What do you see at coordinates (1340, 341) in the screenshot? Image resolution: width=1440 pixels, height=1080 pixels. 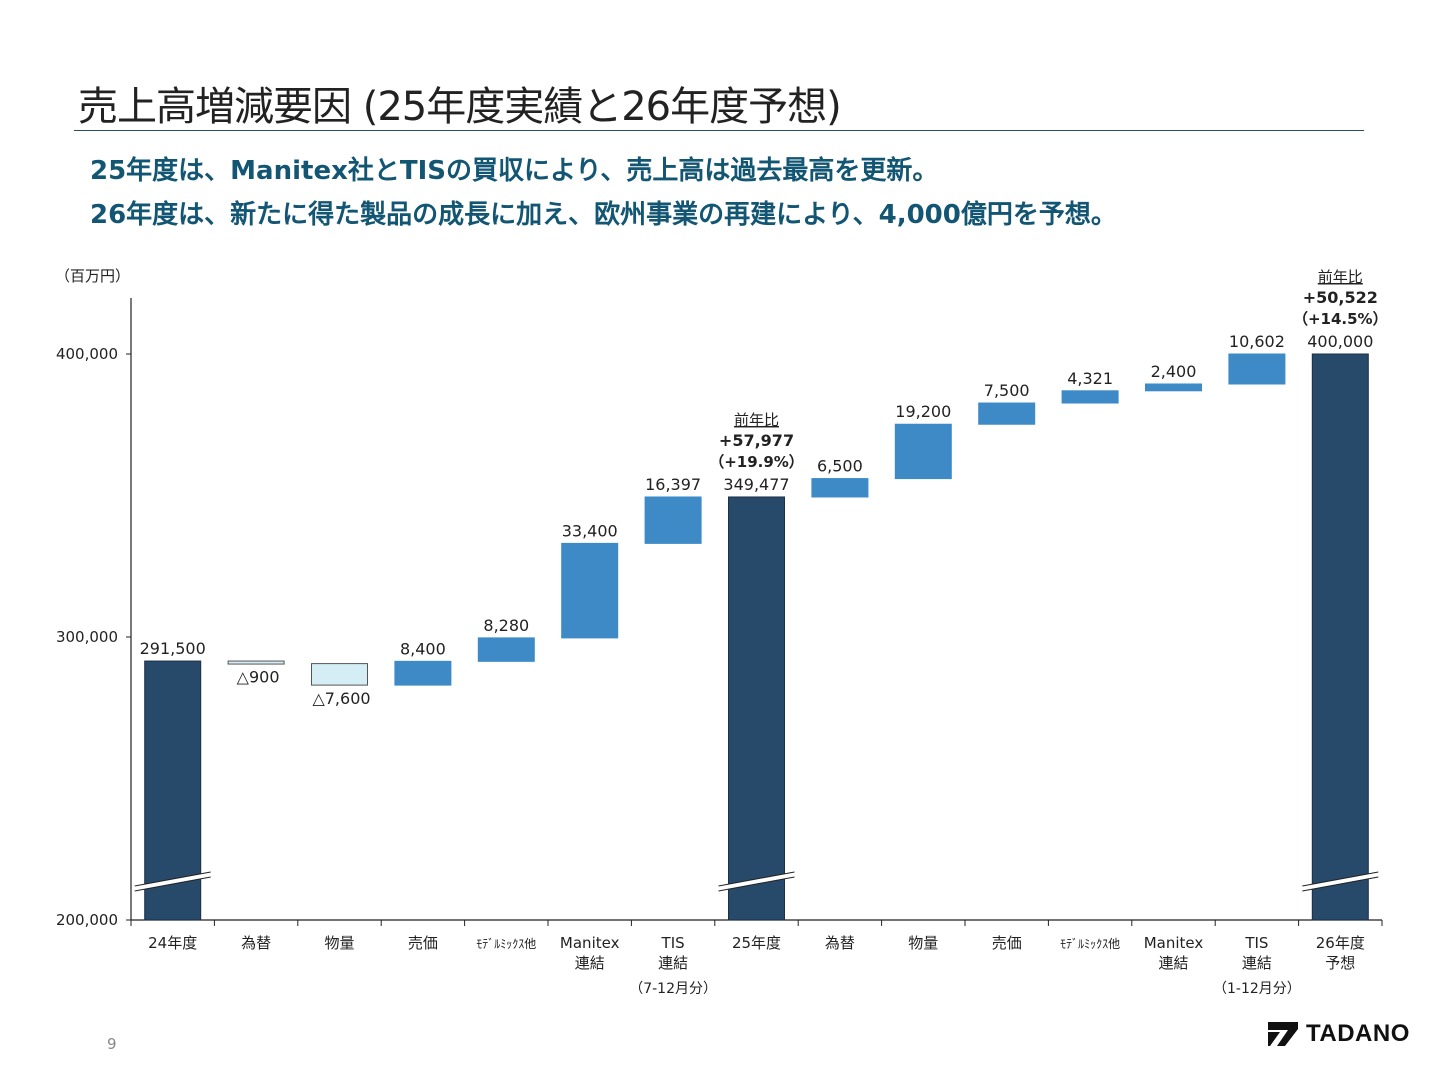 I see `bar-value-label: 400,000` at bounding box center [1340, 341].